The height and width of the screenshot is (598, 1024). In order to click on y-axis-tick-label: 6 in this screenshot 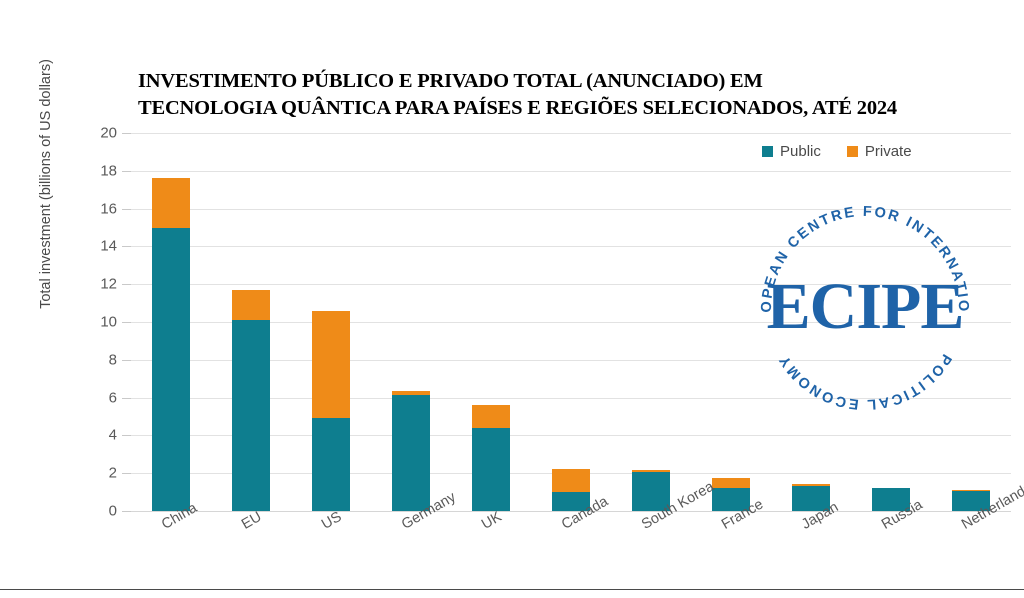, I will do `click(112, 398)`.